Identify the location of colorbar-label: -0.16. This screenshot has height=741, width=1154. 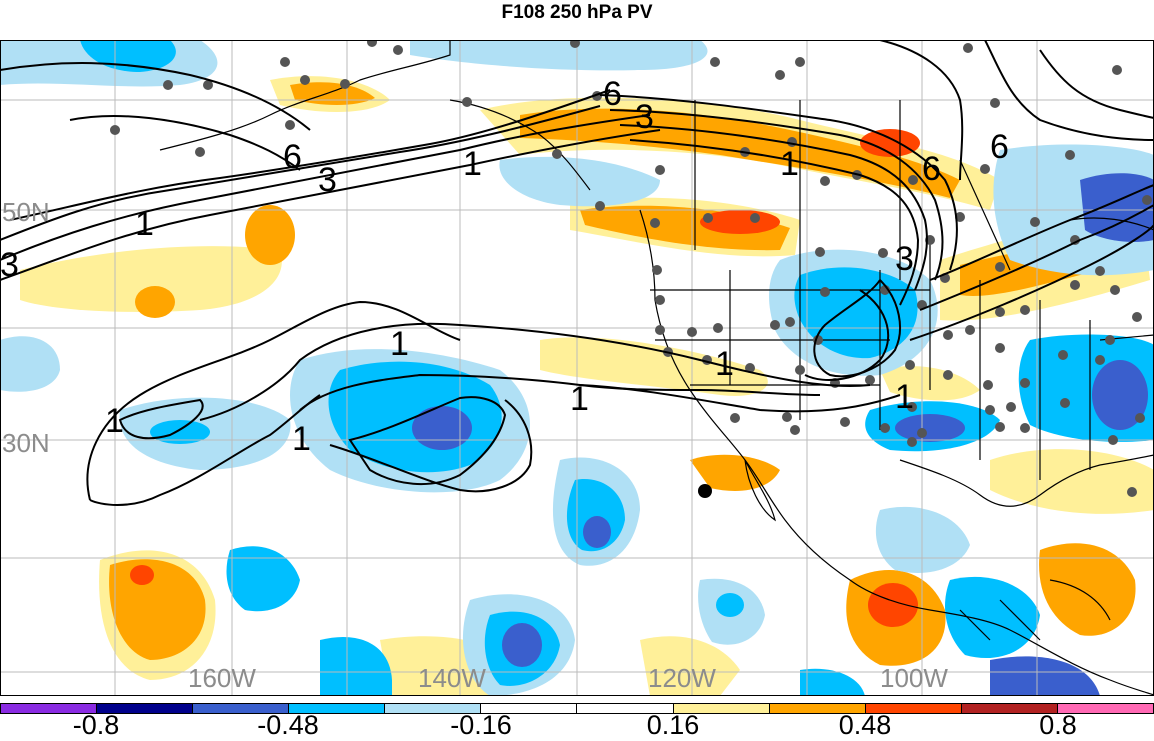
(481, 725).